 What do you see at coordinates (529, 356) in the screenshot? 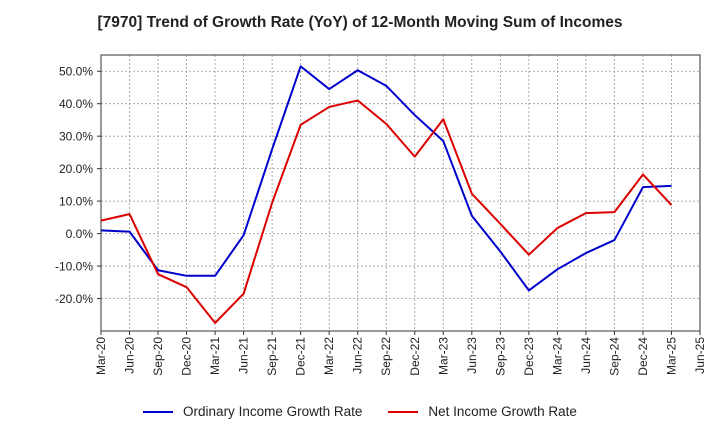
I see `x-tick-label: Dec-23` at bounding box center [529, 356].